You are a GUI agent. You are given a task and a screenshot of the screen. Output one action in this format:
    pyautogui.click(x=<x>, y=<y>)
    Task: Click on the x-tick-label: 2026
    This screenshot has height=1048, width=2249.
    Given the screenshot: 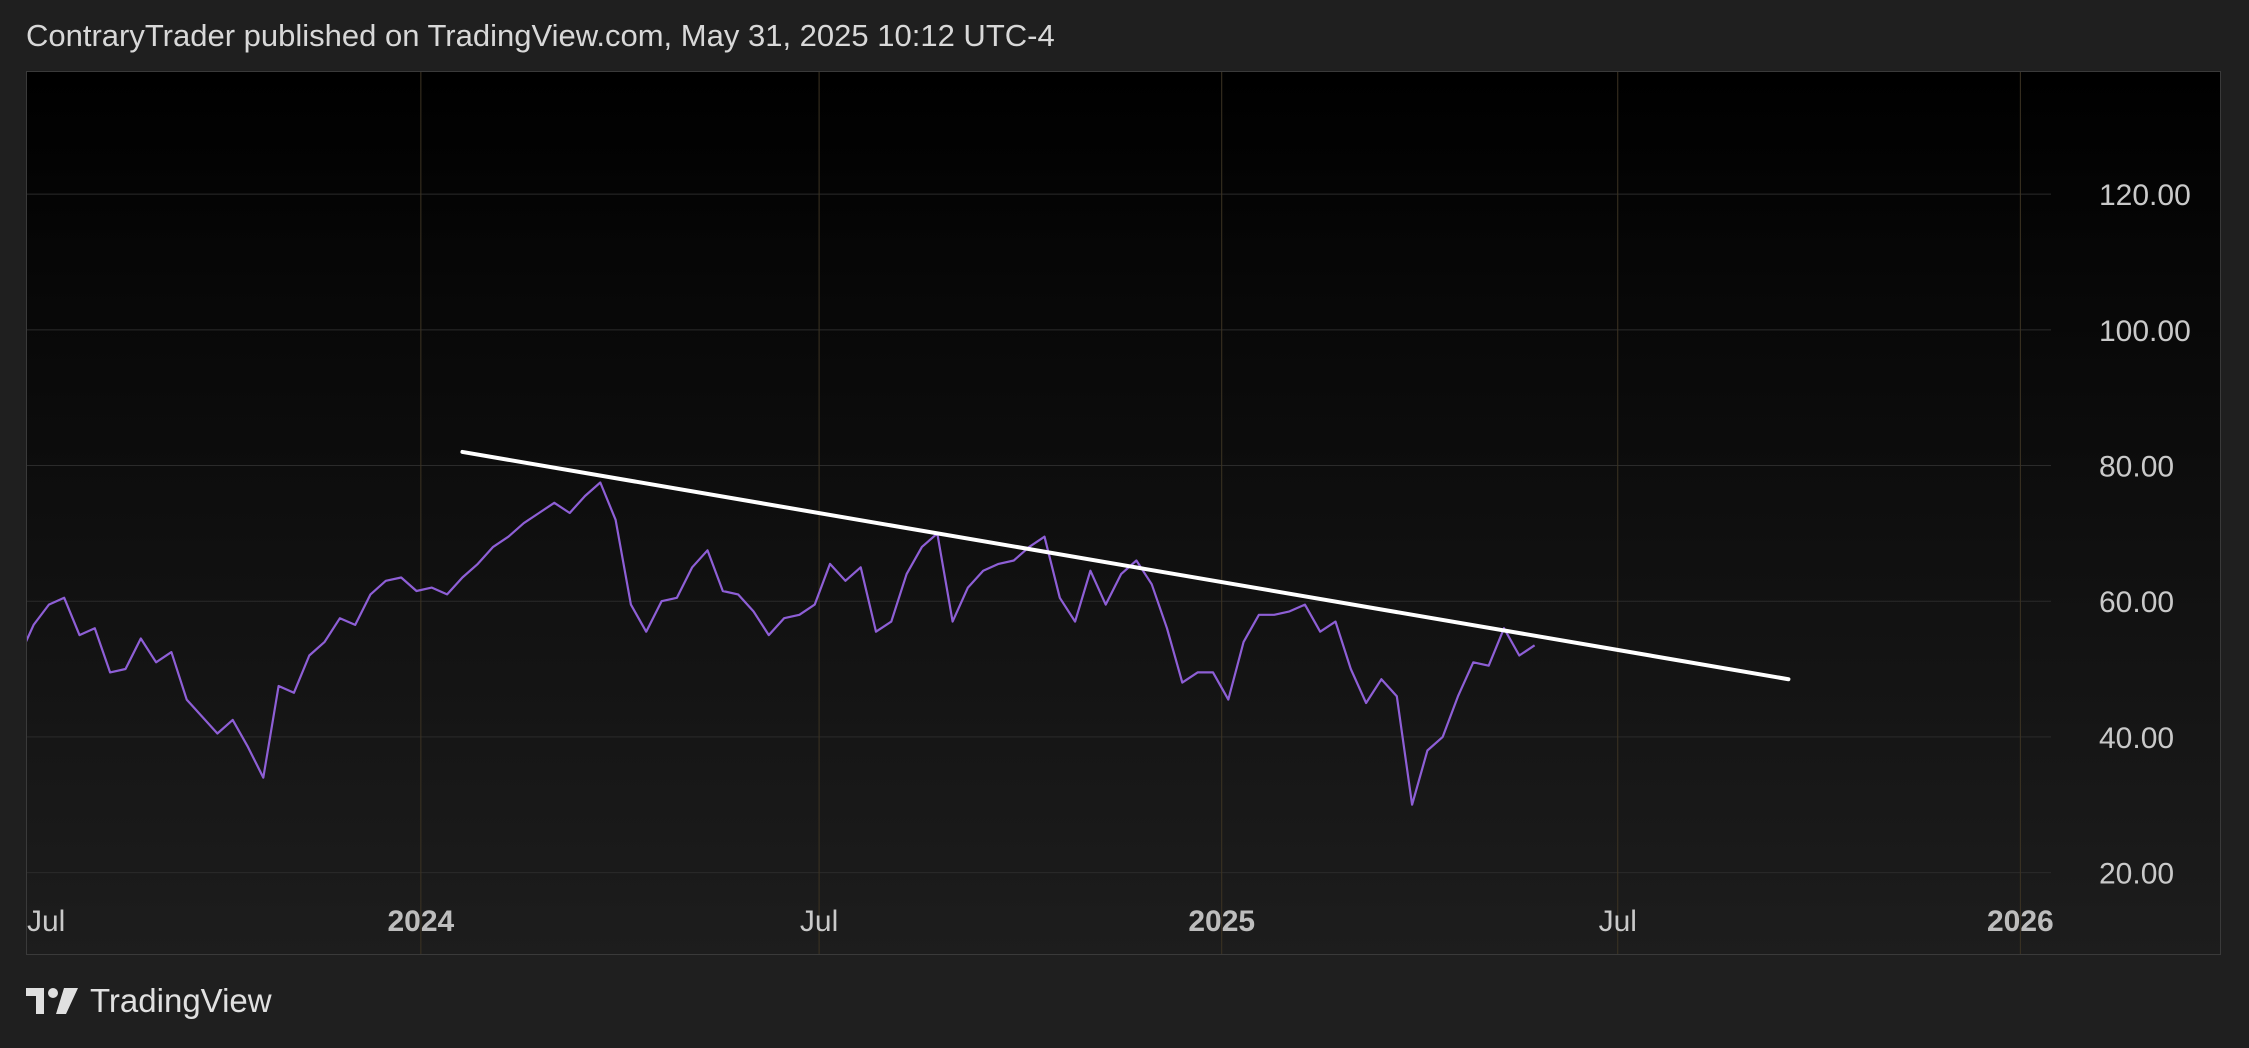 What is the action you would take?
    pyautogui.click(x=2020, y=921)
    